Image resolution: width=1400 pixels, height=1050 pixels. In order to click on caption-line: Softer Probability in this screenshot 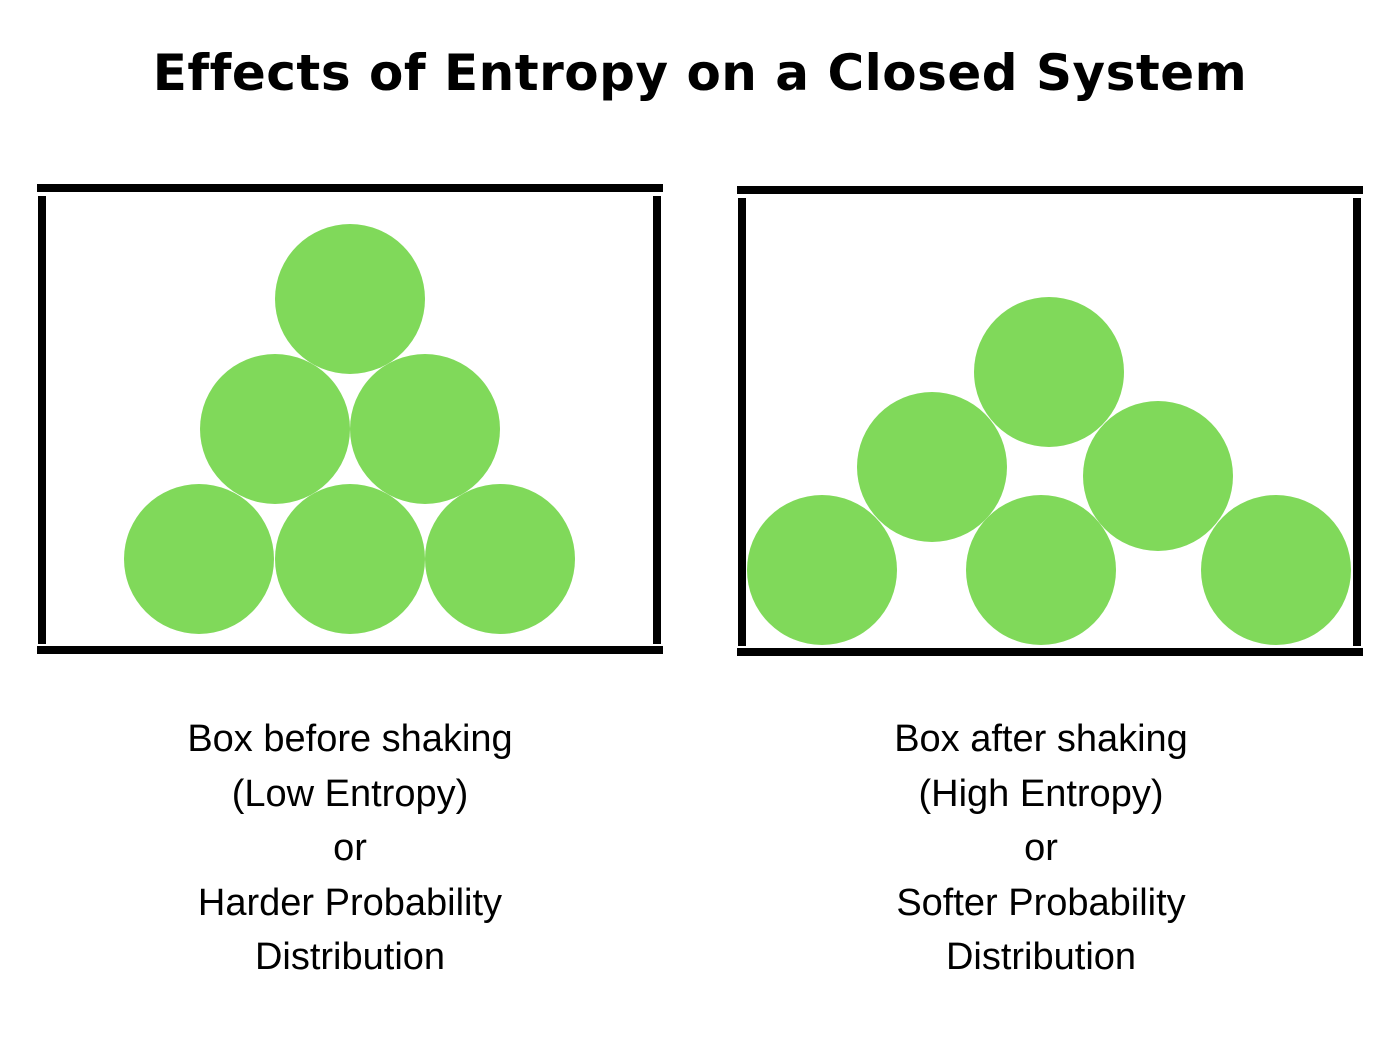, I will do `click(1041, 902)`.